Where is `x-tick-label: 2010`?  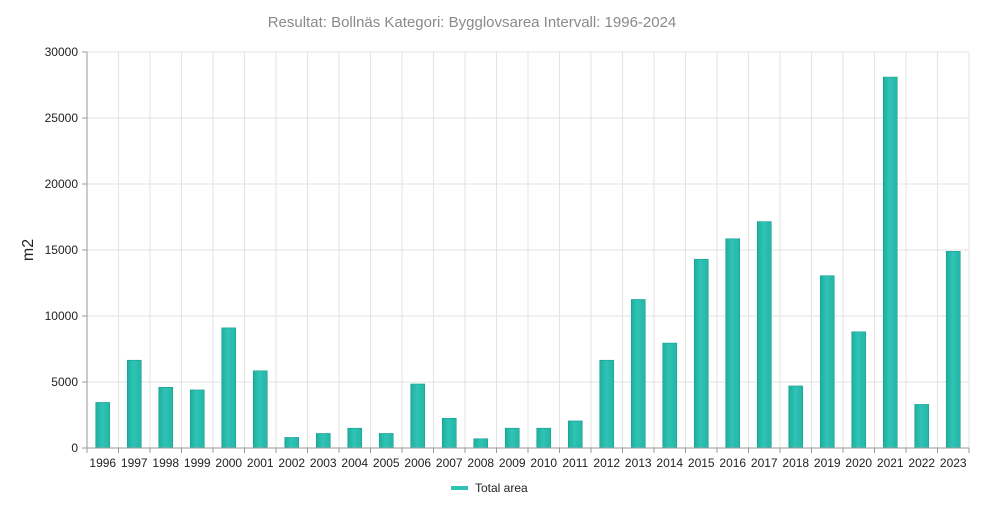 x-tick-label: 2010 is located at coordinates (543, 463).